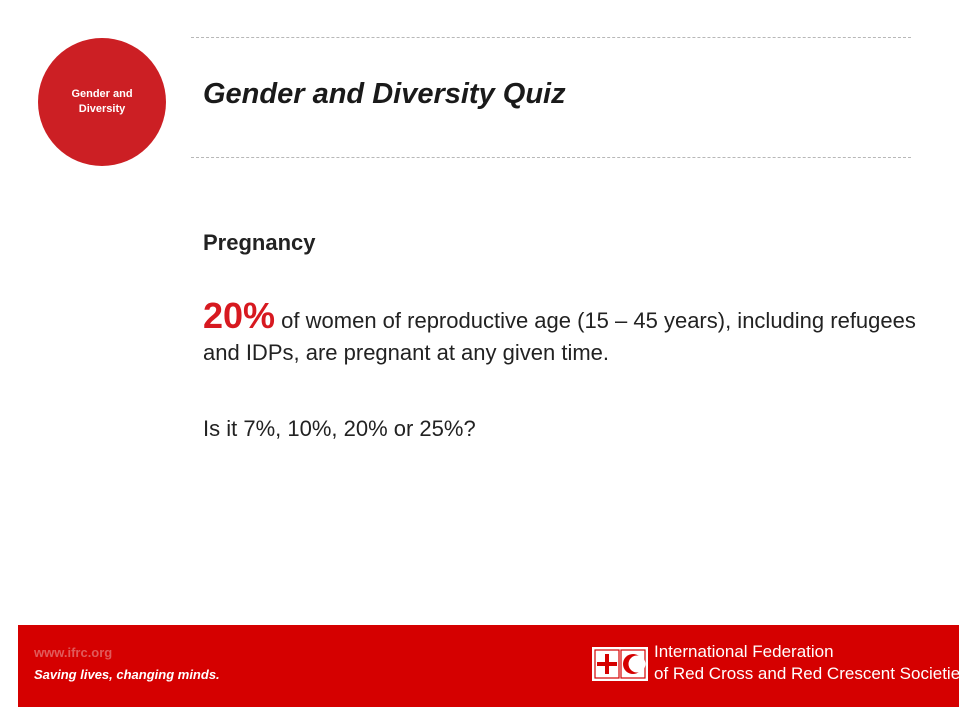  I want to click on red-cross-red-crescent-emblem-icon, so click(620, 664).